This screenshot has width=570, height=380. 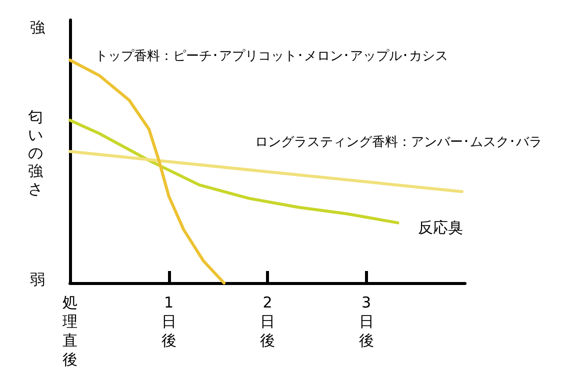 What do you see at coordinates (271, 56) in the screenshot?
I see `series-label: トップ香料：ピーチ･アプリコット･メロン･アップル･カシス` at bounding box center [271, 56].